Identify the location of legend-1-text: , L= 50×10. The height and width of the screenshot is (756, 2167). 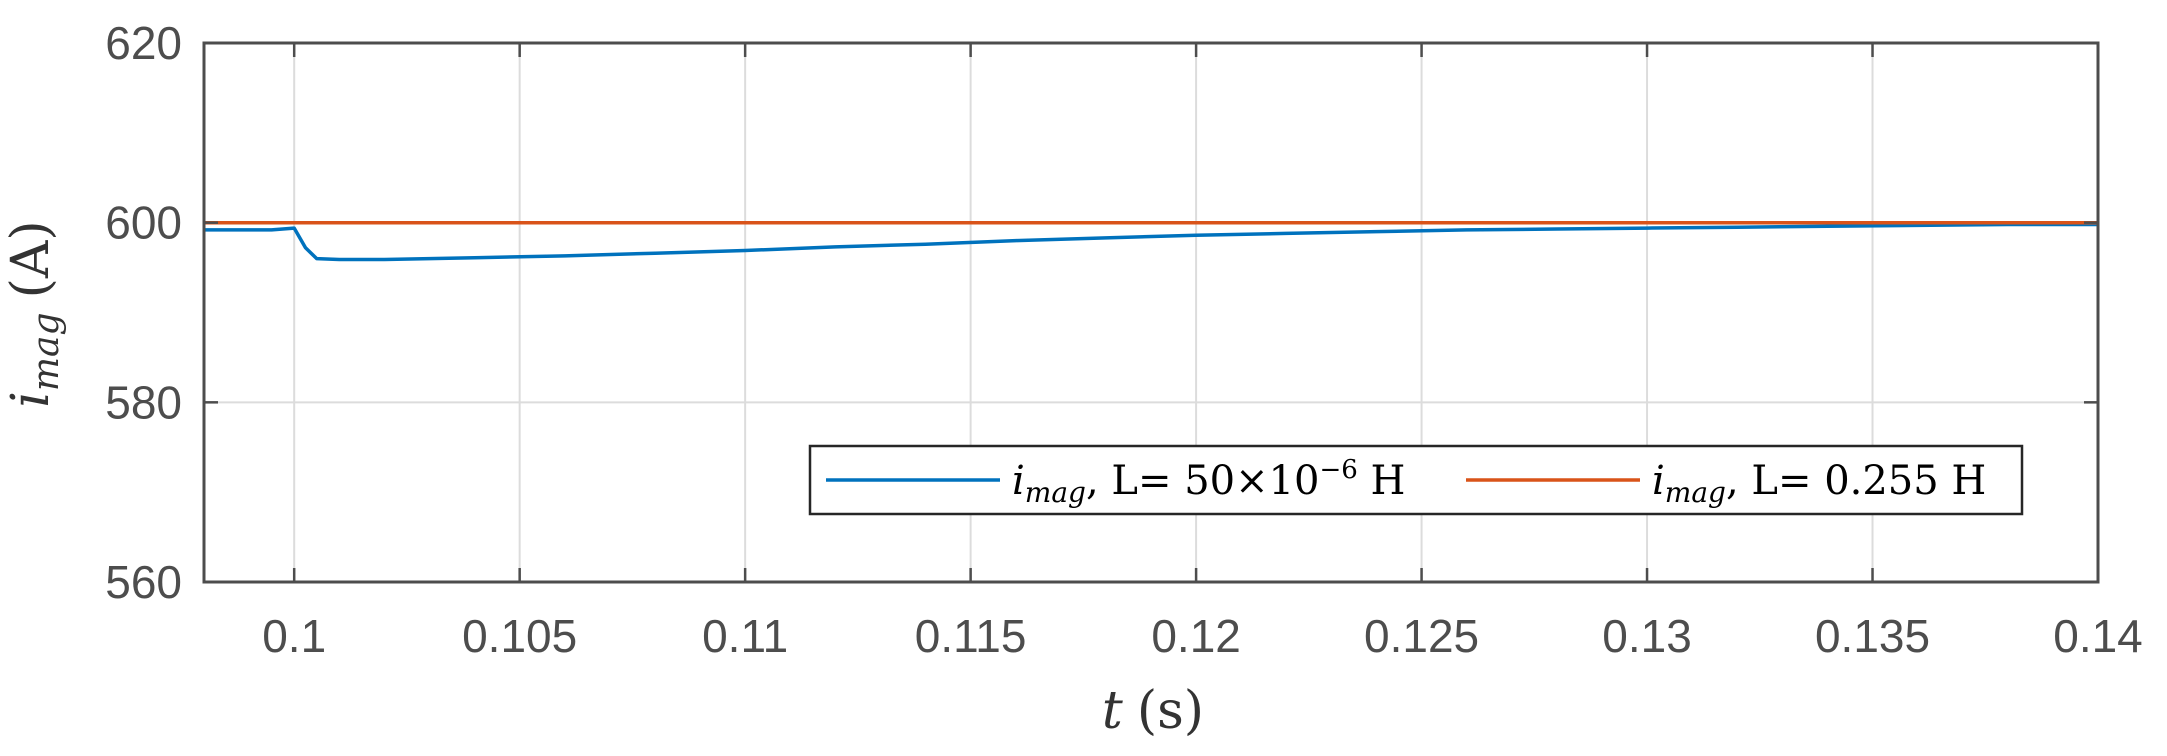
(1203, 481).